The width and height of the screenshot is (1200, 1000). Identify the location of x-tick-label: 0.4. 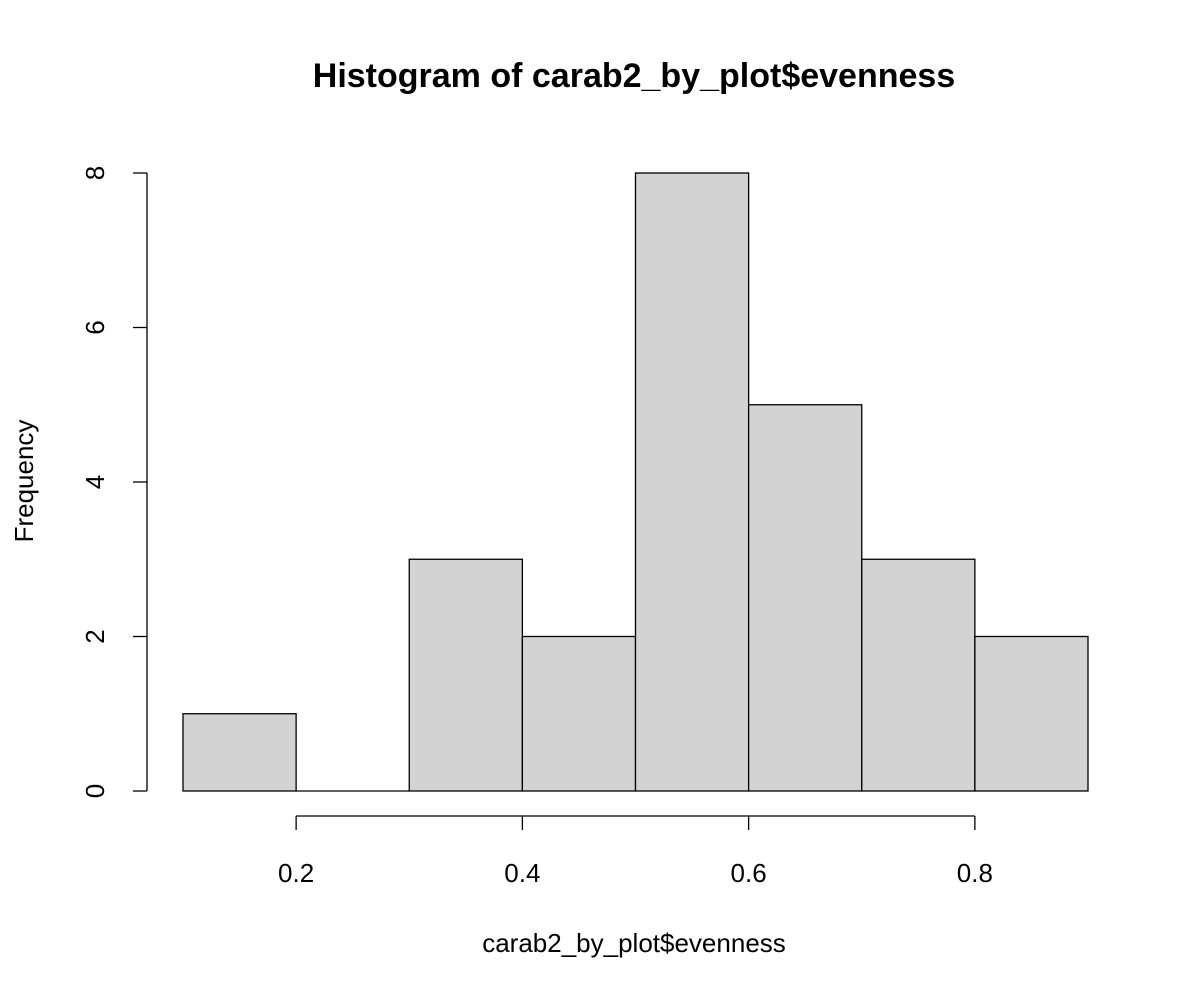
(522, 873).